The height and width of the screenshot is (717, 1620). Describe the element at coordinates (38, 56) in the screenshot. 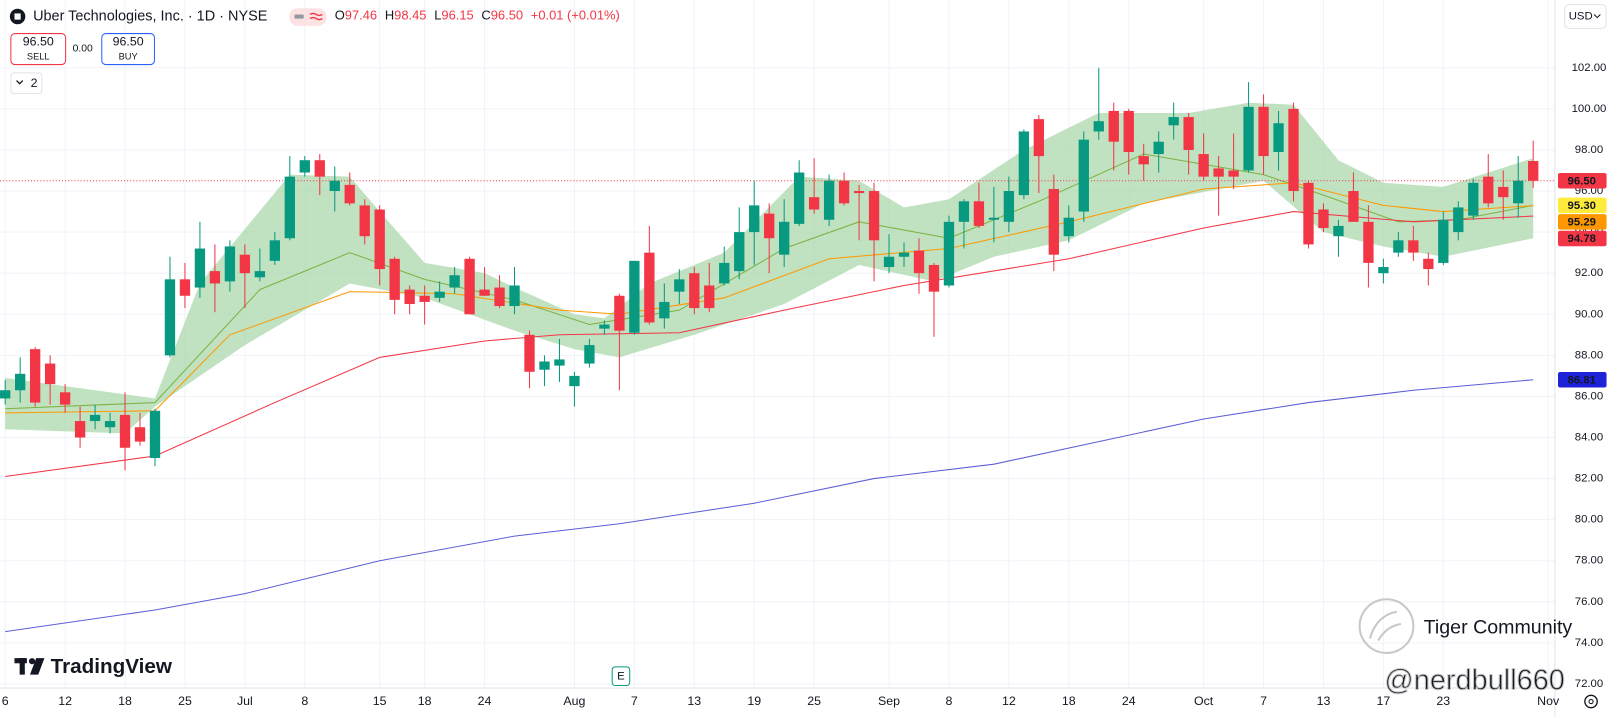

I see `sell-label: SELL` at that location.